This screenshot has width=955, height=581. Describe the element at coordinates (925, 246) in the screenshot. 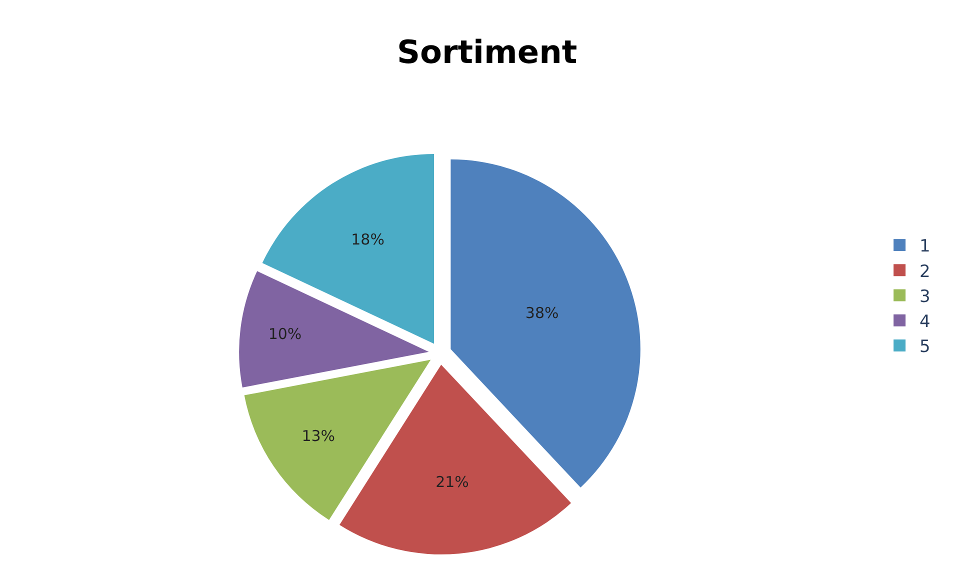

I see `legend-label: 1` at that location.